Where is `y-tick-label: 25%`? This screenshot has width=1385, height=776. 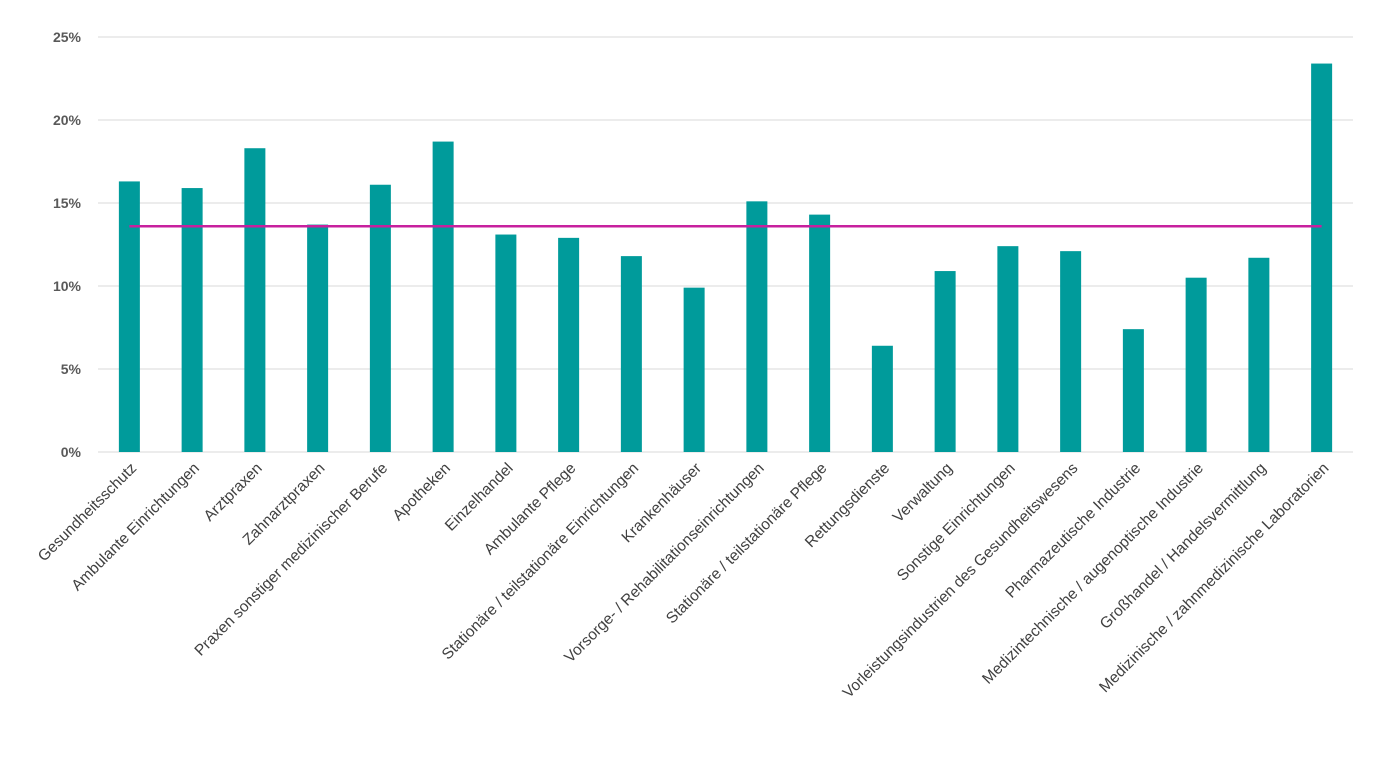
y-tick-label: 25% is located at coordinates (67, 37).